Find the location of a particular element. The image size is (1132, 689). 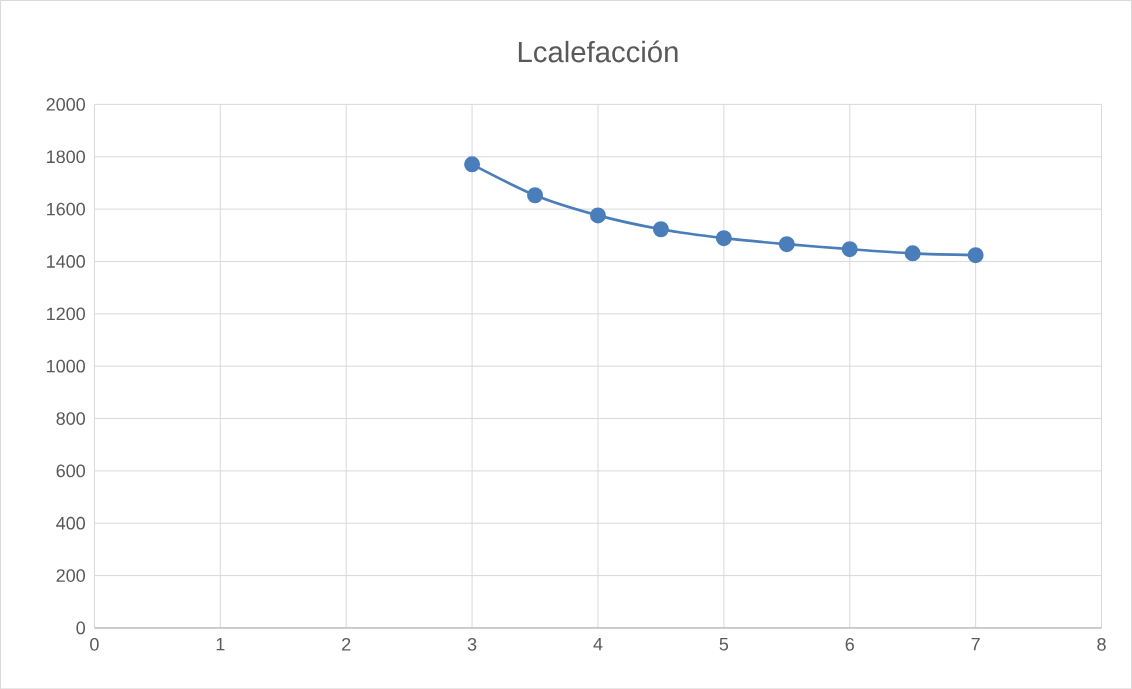

x-tick-label: 5 is located at coordinates (724, 644).